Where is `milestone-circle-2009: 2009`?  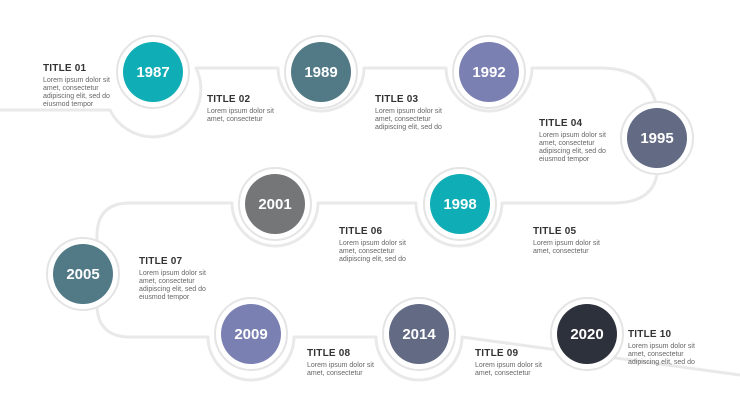 milestone-circle-2009: 2009 is located at coordinates (251, 334).